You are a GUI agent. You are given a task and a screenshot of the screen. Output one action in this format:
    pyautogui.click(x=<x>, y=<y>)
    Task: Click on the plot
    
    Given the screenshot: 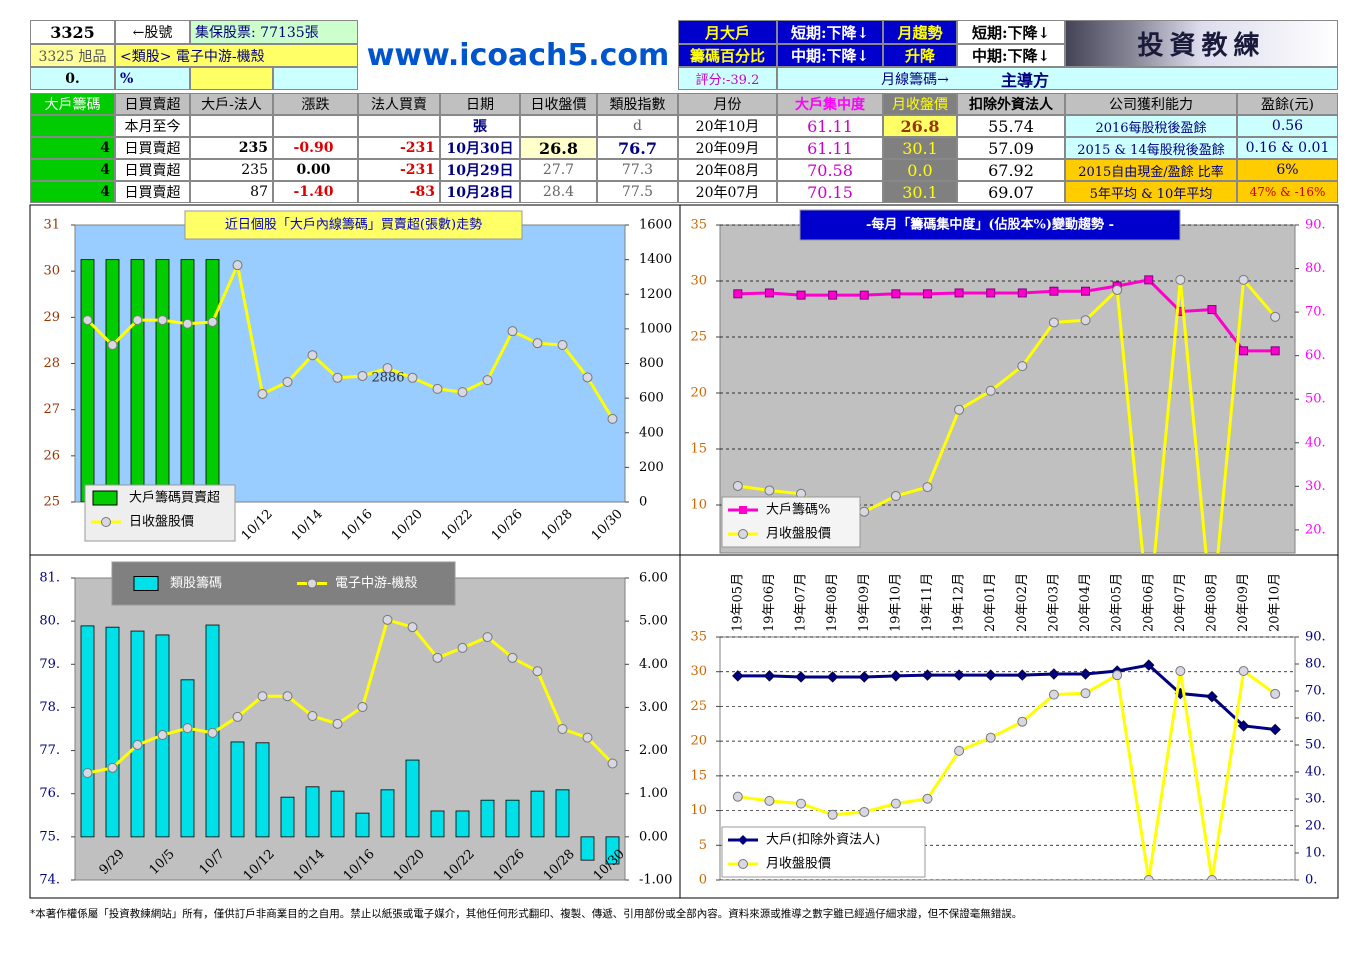 What is the action you would take?
    pyautogui.click(x=1007, y=758)
    